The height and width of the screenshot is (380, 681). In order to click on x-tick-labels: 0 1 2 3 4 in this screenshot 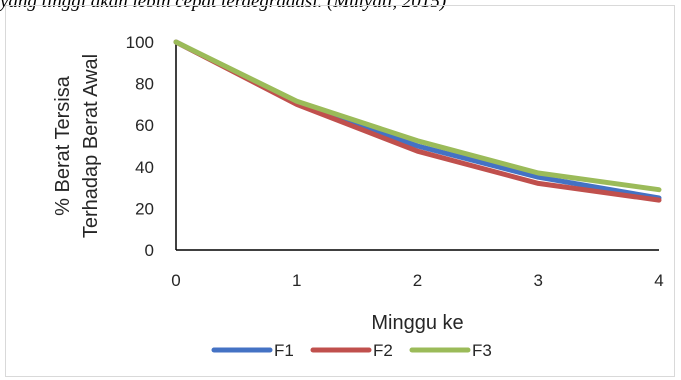, I will do `click(417, 280)`.